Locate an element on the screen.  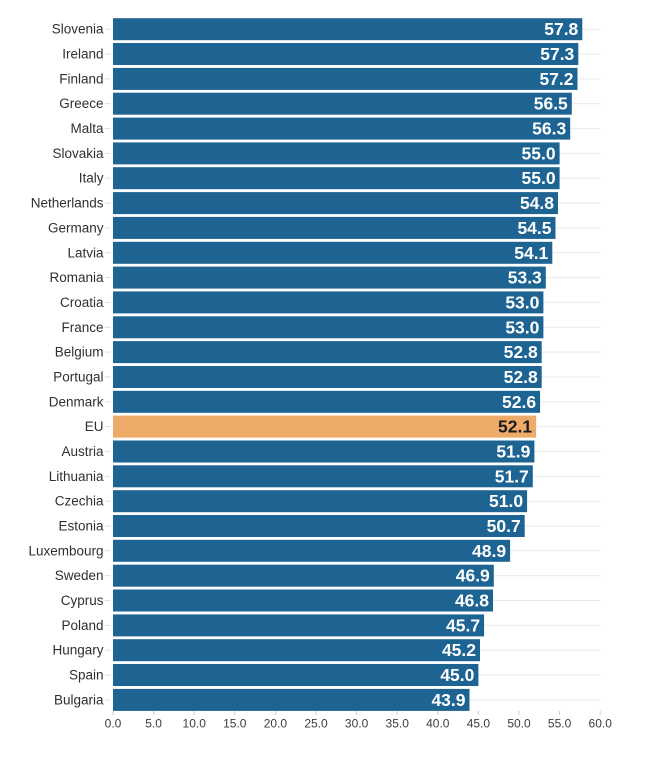
svg-text: Latvia is located at coordinates (85, 252).